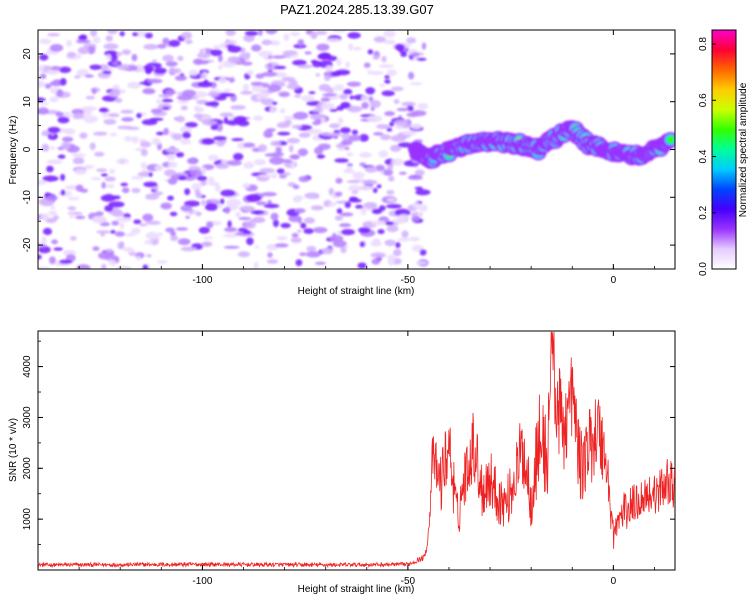  I want to click on signal-cell, so click(670, 139).